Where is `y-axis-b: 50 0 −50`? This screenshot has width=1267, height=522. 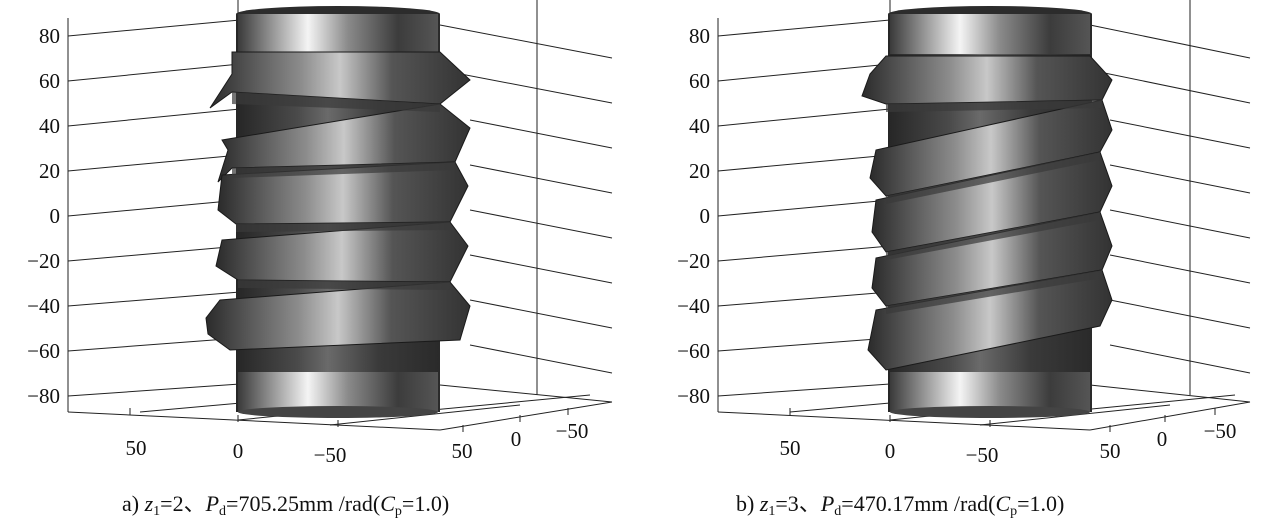
y-axis-b: 50 0 −50 is located at coordinates (1168, 441).